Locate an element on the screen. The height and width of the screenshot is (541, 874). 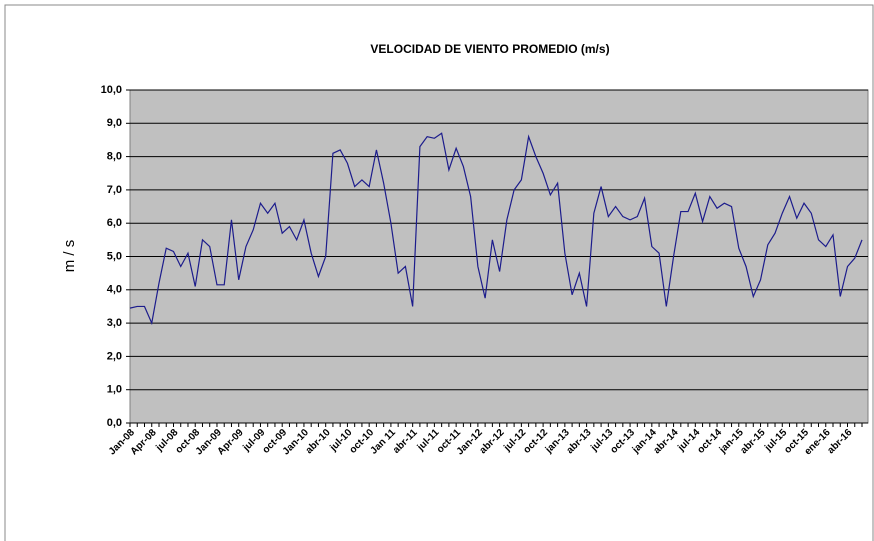
y-tick-label: 5,0 is located at coordinates (114, 256).